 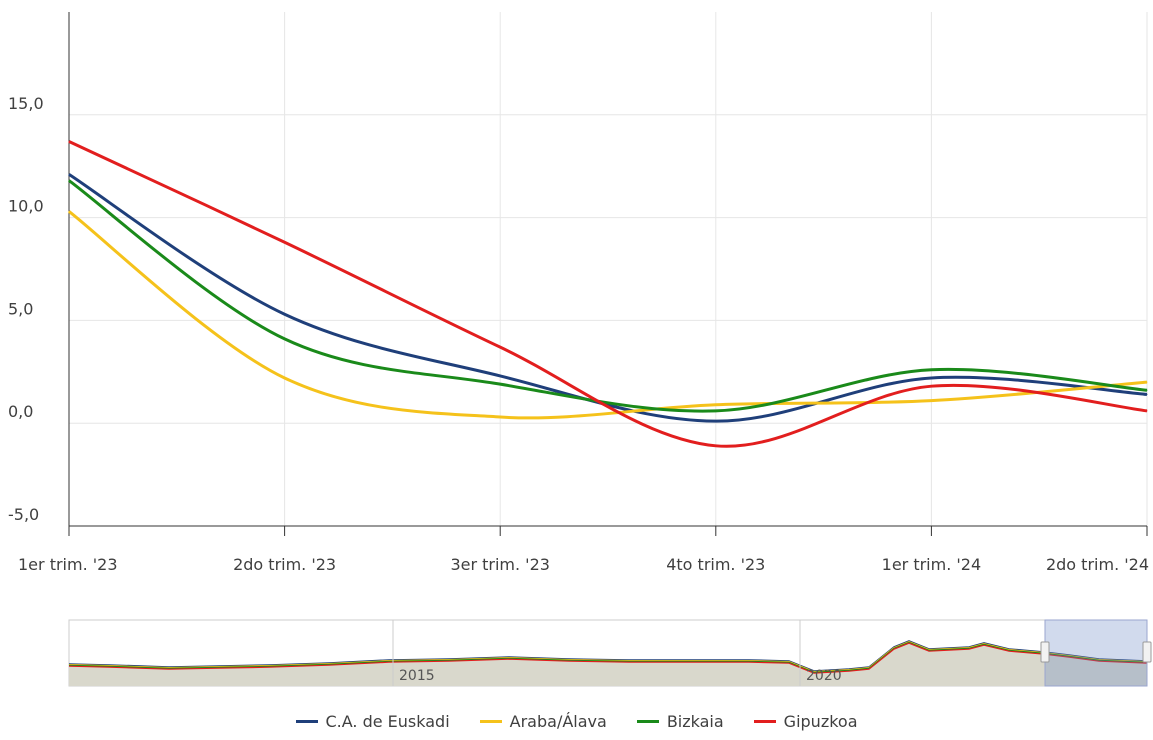 What do you see at coordinates (558, 721) in the screenshot?
I see `legend-label: Araba/Álava` at bounding box center [558, 721].